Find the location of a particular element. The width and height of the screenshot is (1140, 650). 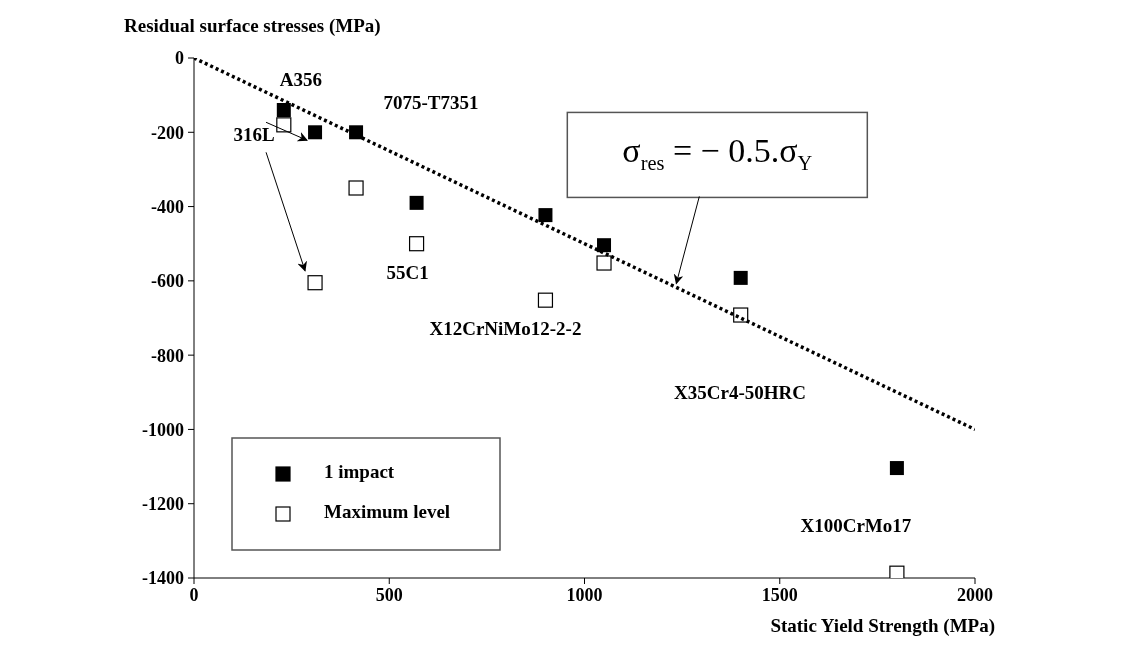

legend-label: 1 impact is located at coordinates (359, 472).